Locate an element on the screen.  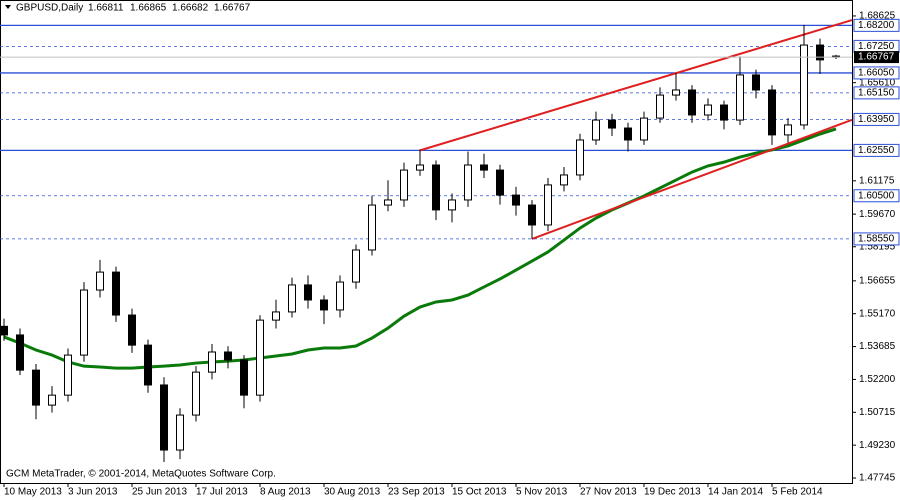
y-tick-label: 1.65610 is located at coordinates (877, 82).